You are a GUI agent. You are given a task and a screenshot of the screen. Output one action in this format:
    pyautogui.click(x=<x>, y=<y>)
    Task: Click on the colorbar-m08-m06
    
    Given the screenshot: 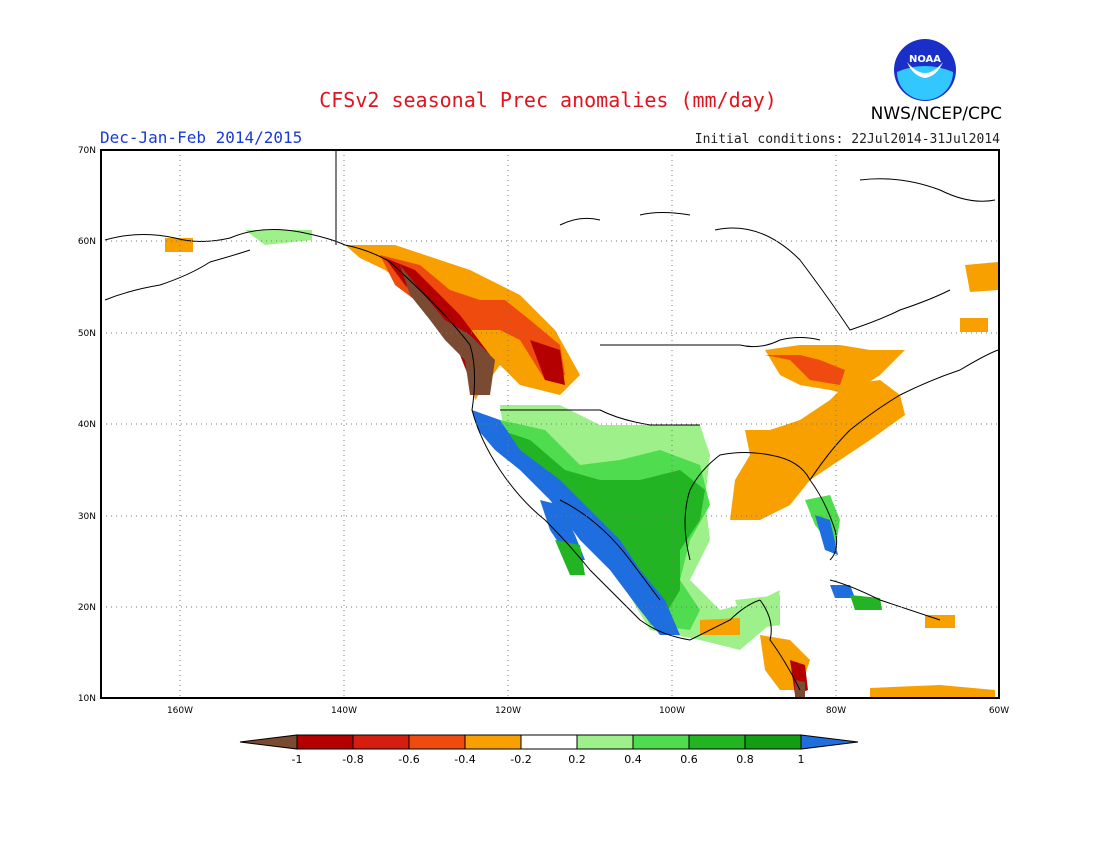 What is the action you would take?
    pyautogui.click(x=381, y=742)
    